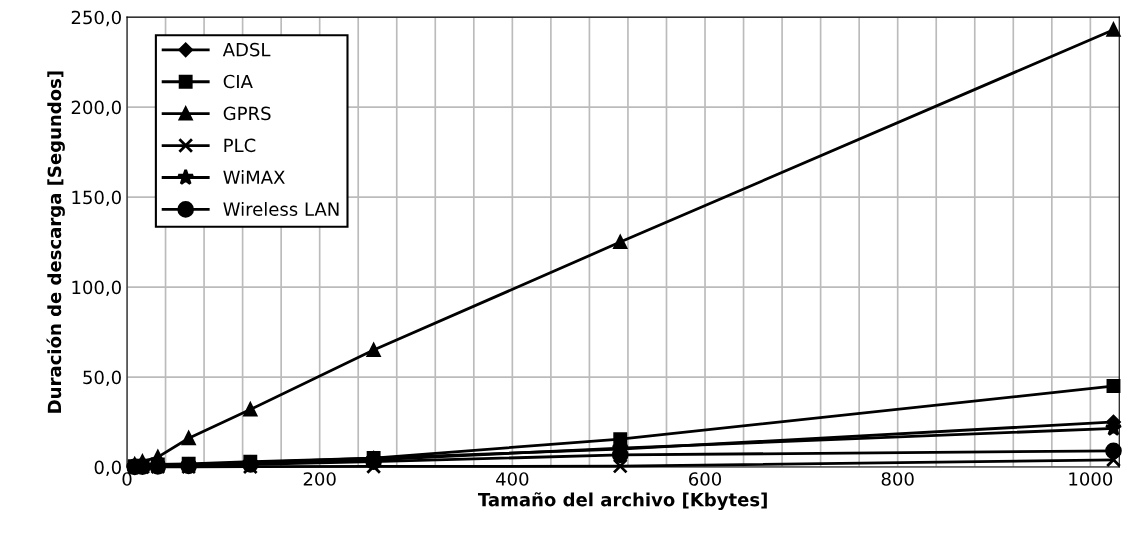 The height and width of the screenshot is (554, 1134). What do you see at coordinates (1091, 479) in the screenshot?
I see `x-tick-label: 1000` at bounding box center [1091, 479].